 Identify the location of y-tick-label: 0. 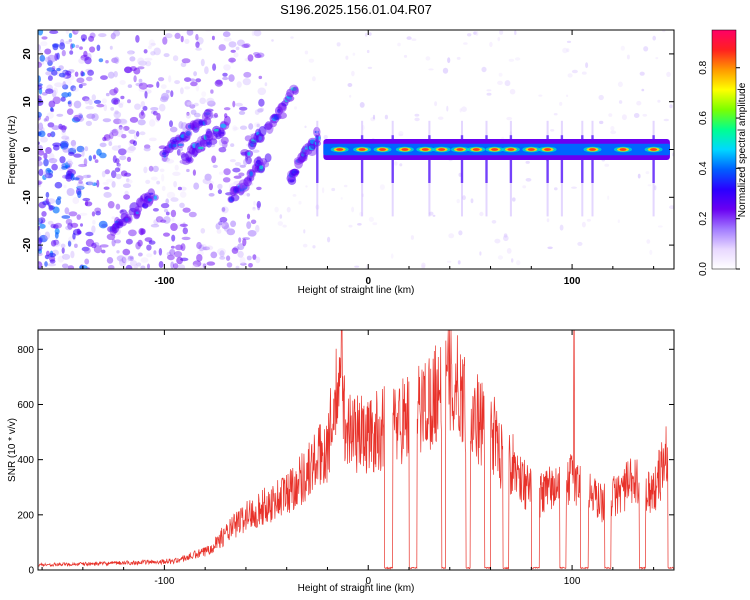
(31, 571).